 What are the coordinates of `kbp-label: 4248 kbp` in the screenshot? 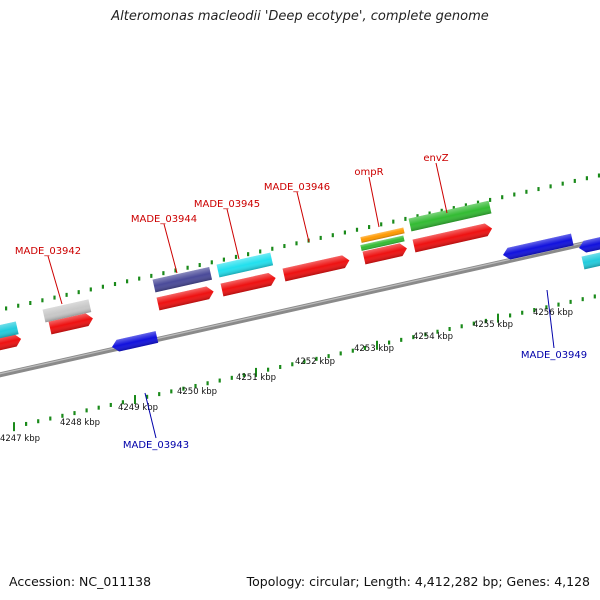 It's located at (80, 423).